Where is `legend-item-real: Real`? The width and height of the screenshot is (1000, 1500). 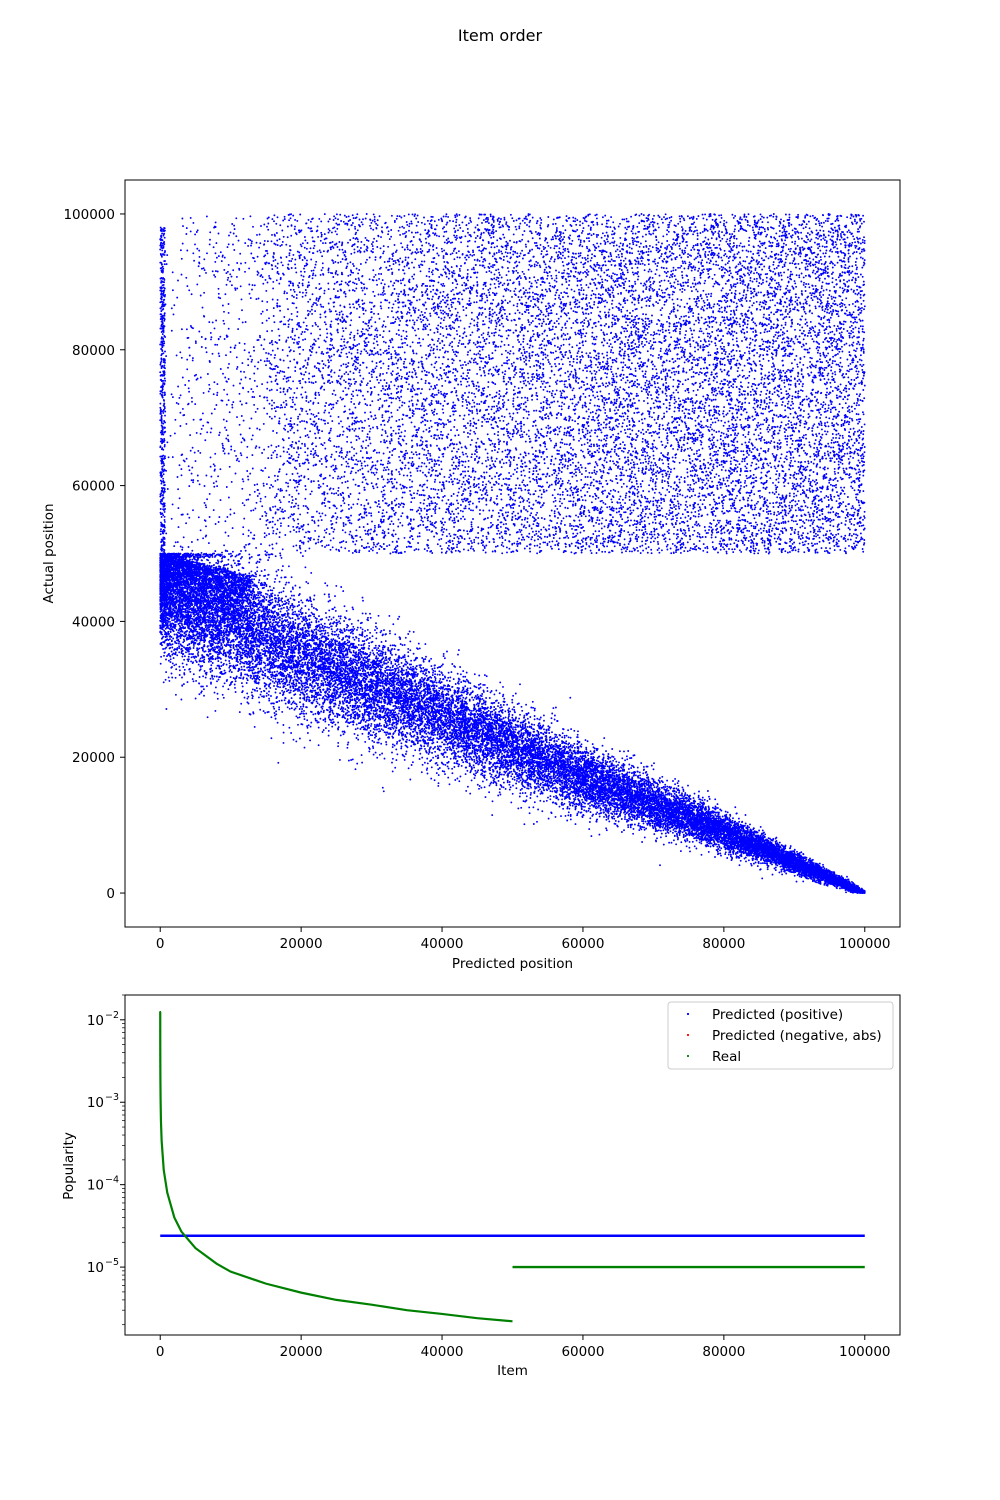
legend-item-real: Real is located at coordinates (713, 1057).